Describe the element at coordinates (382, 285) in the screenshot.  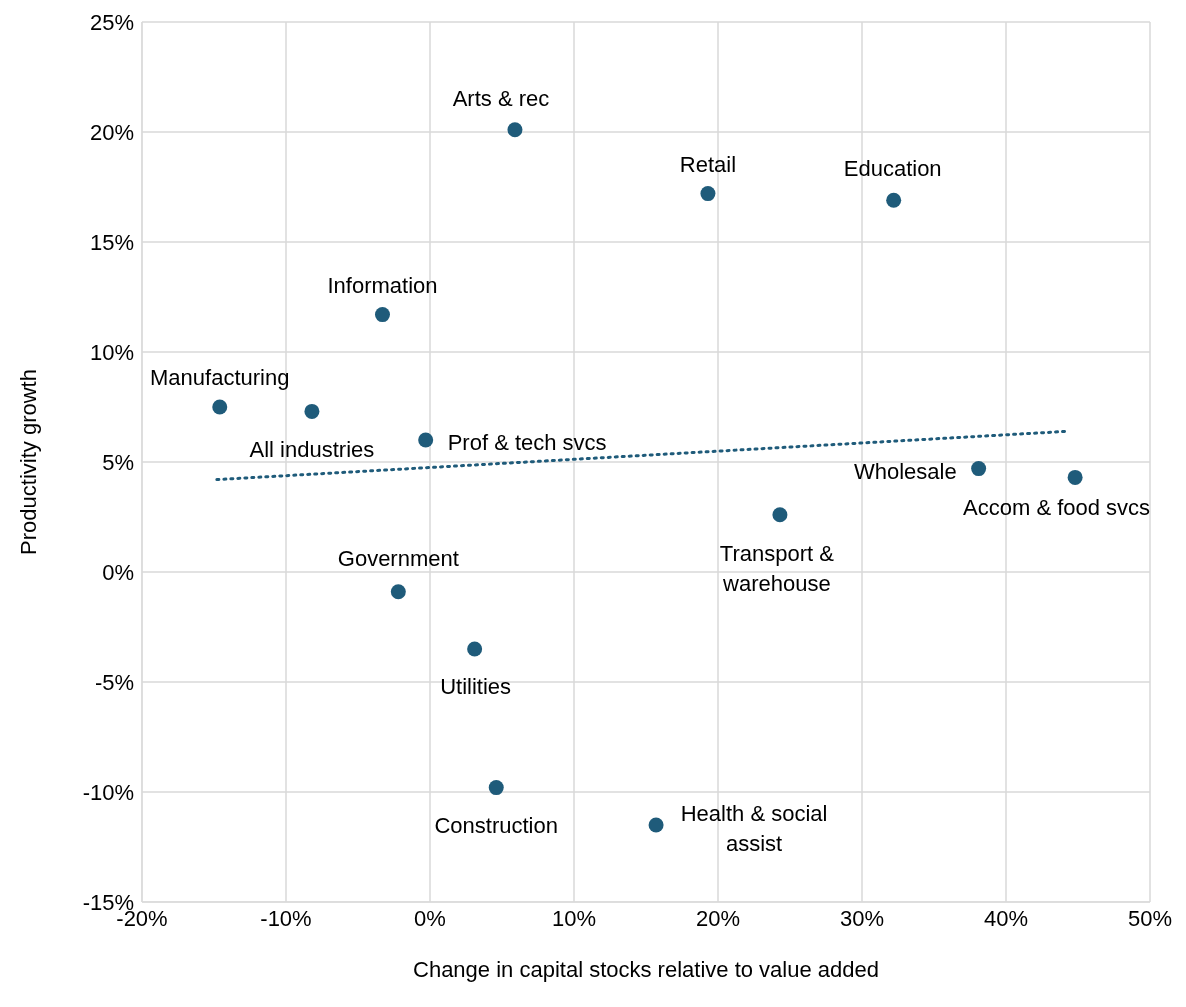
I see `annotation: Information` at that location.